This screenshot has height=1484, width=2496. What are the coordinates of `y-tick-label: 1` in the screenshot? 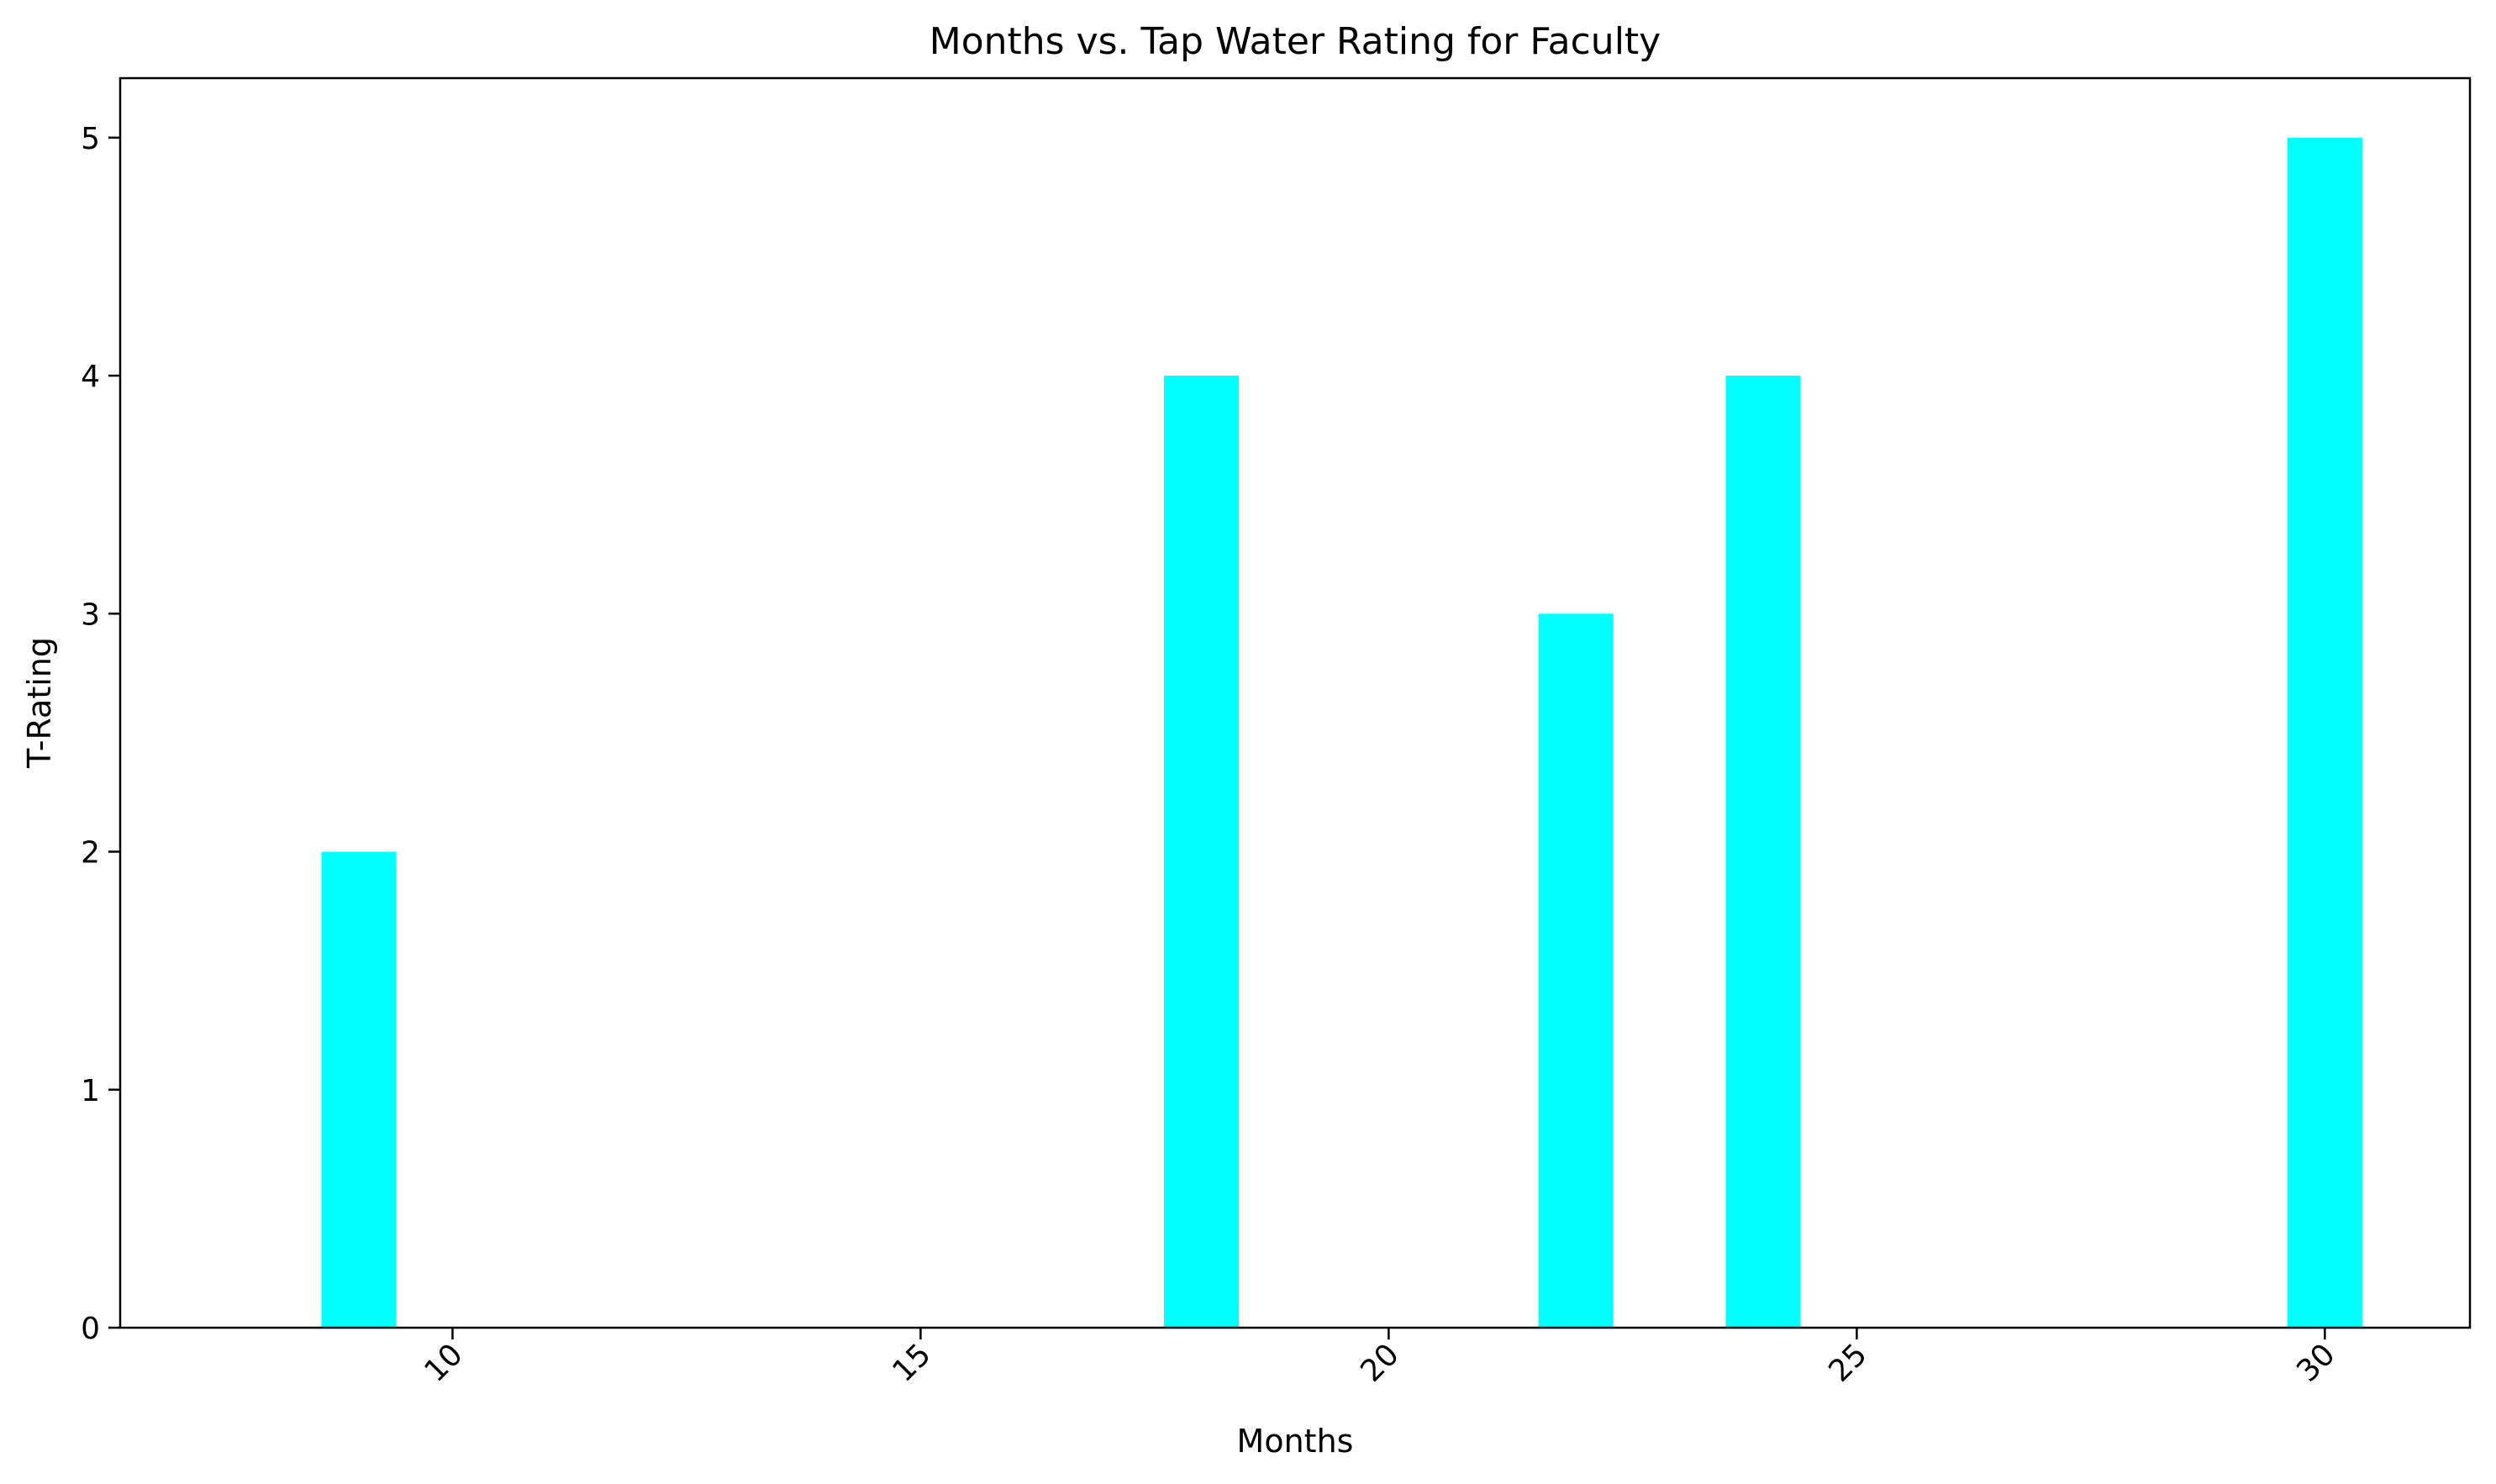 It's located at (90, 1091).